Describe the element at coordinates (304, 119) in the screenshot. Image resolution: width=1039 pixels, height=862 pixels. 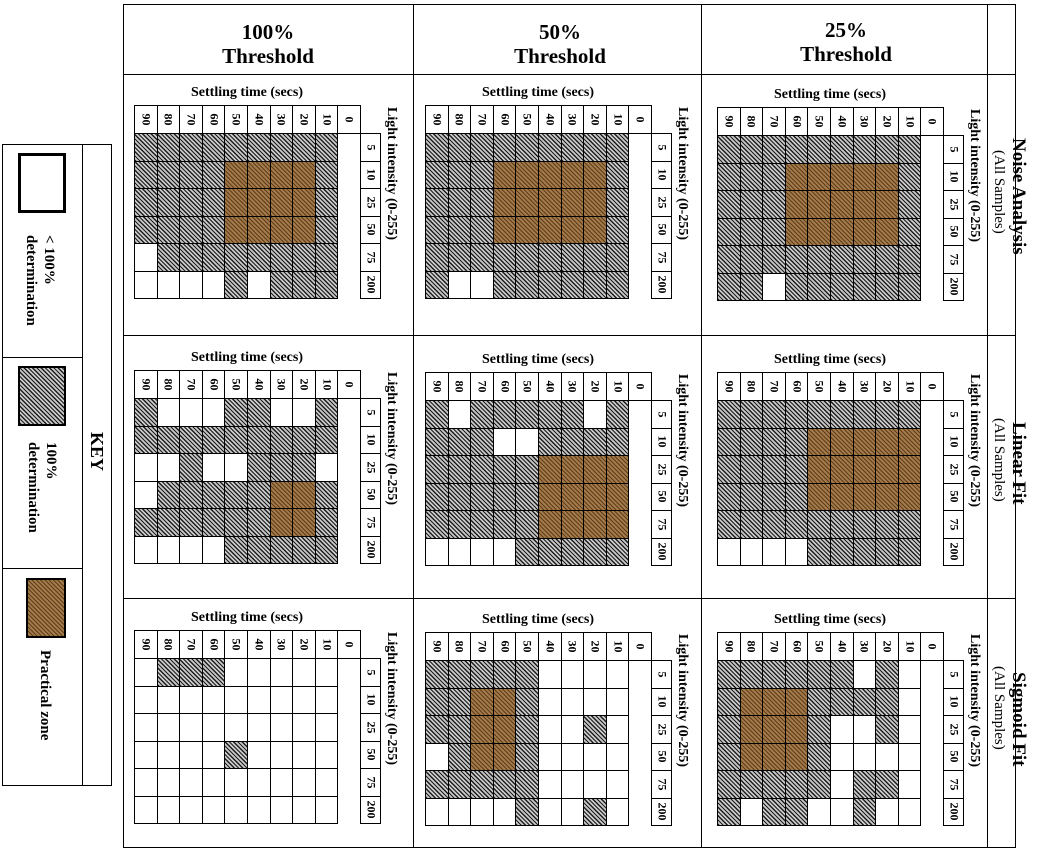
I see `settling-tick-text: 20` at that location.